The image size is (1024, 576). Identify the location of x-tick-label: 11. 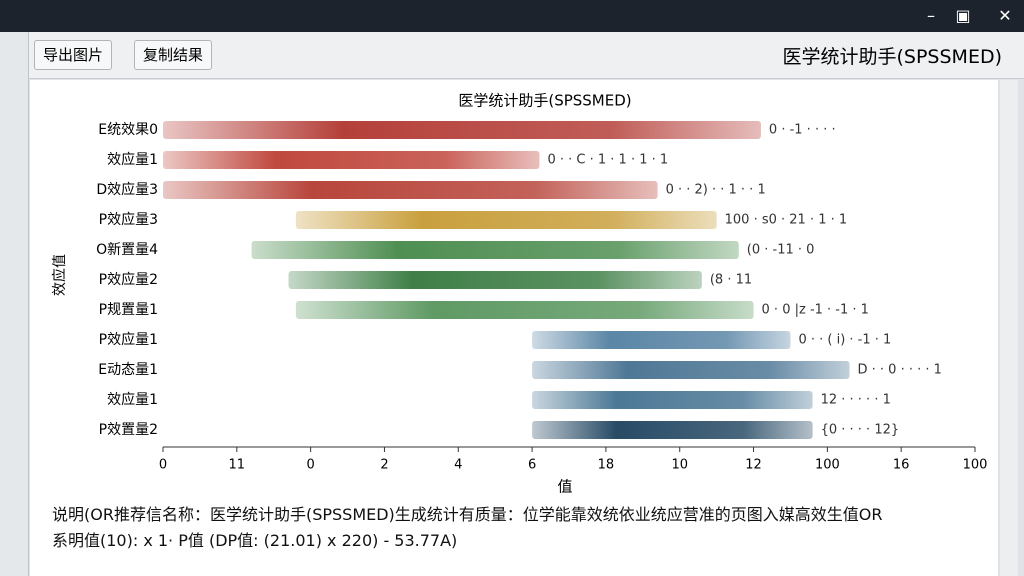
(237, 465).